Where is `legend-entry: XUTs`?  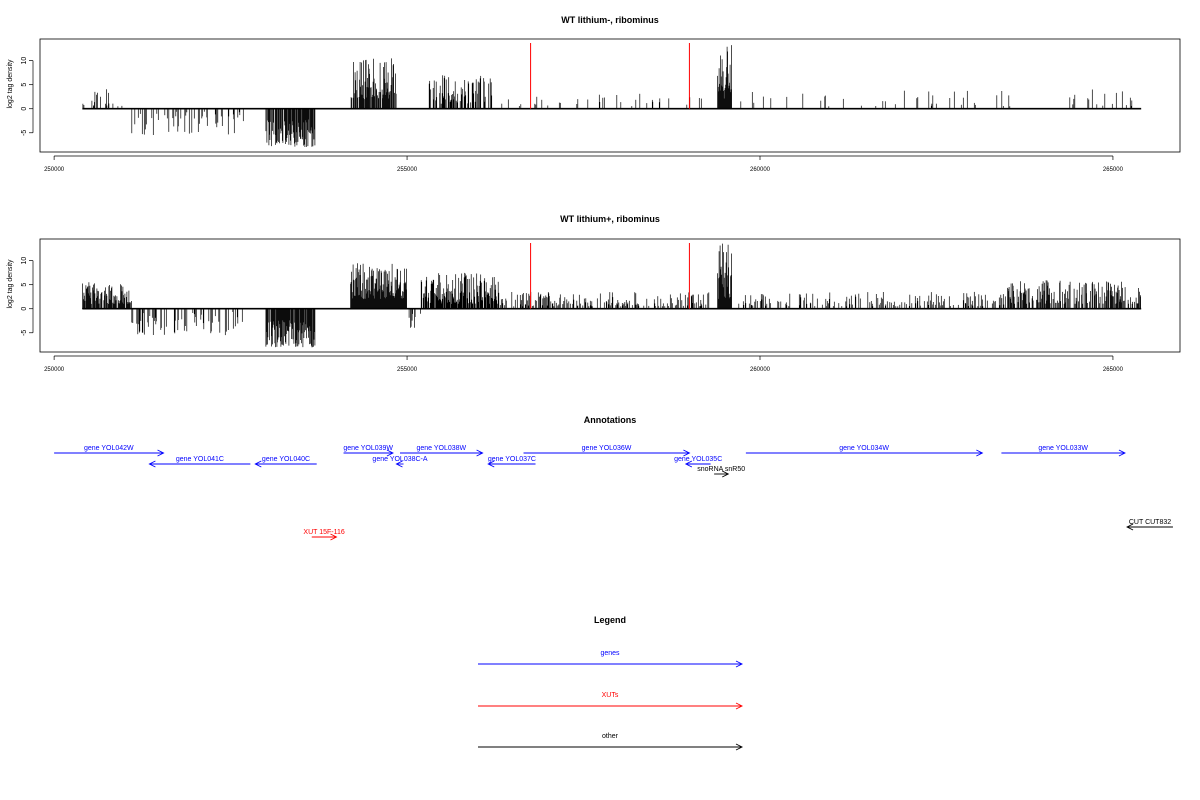 legend-entry: XUTs is located at coordinates (611, 701).